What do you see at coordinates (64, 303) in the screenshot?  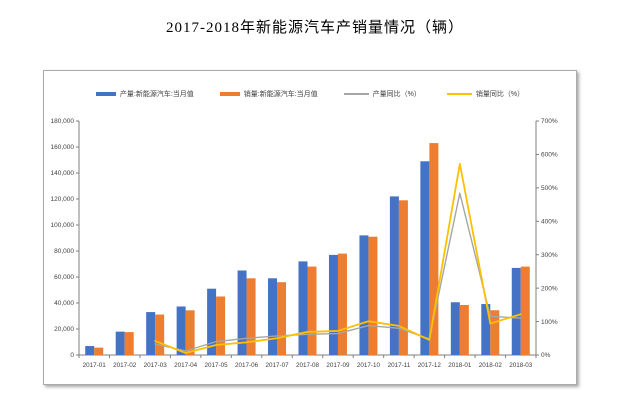 I see `y-left-tick-label: 40,000` at bounding box center [64, 303].